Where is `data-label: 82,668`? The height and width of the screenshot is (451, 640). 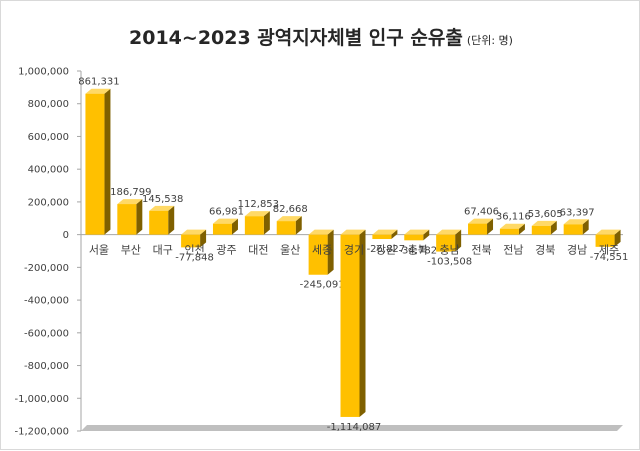
data-label: 82,668 is located at coordinates (290, 209).